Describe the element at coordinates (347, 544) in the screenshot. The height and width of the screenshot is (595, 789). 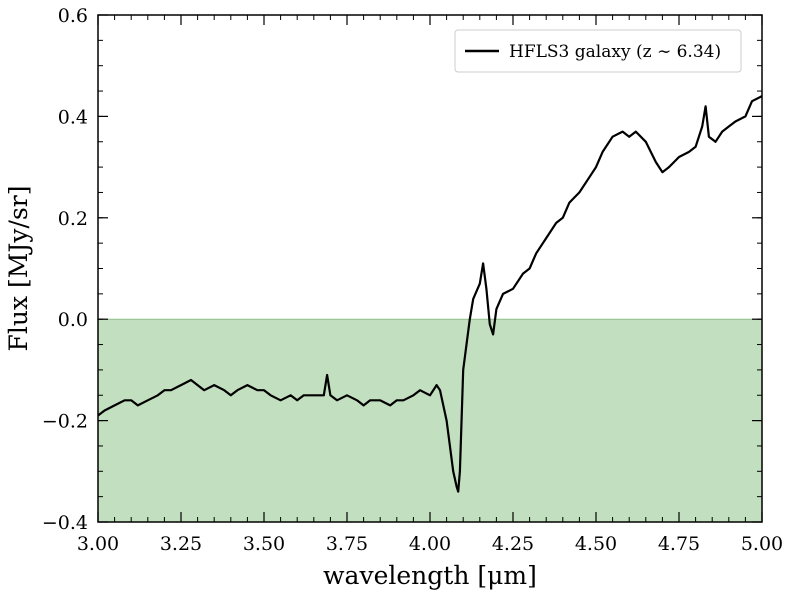
I see `x-tick-label: 3.75` at that location.